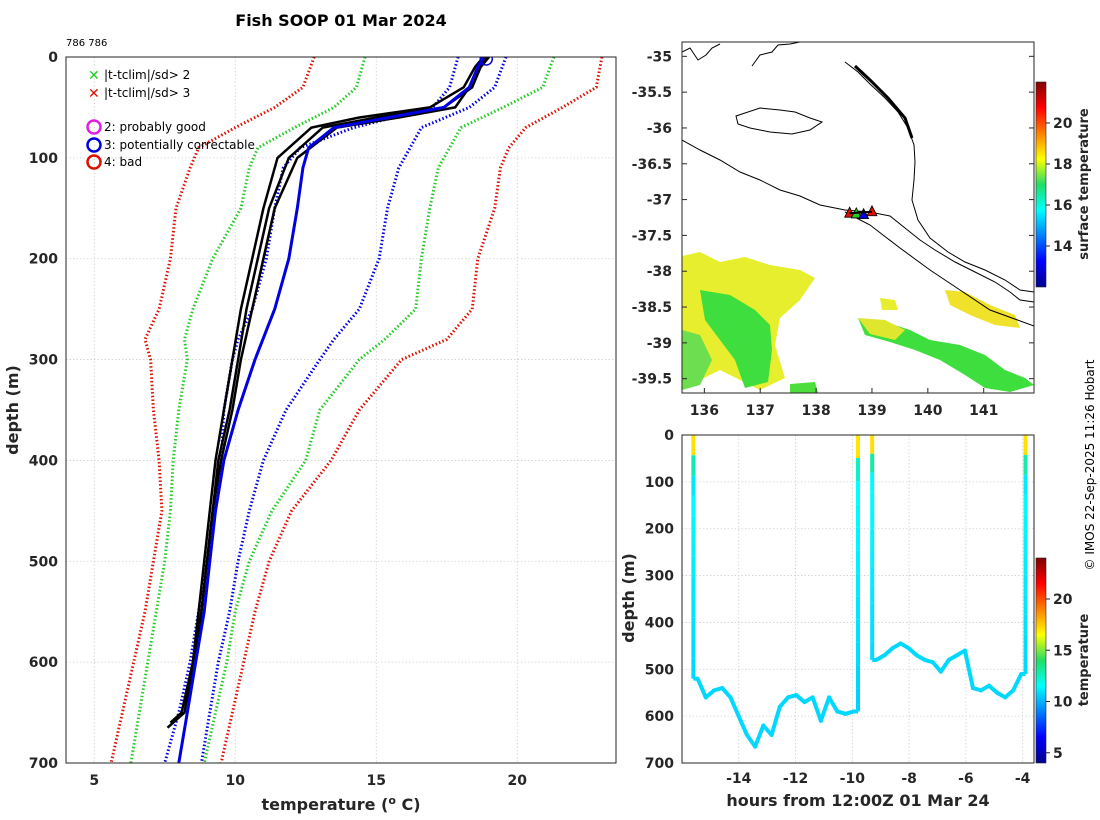 This screenshot has width=1100, height=820. What do you see at coordinates (486, 61) in the screenshot?
I see `surface-flag-marker` at bounding box center [486, 61].